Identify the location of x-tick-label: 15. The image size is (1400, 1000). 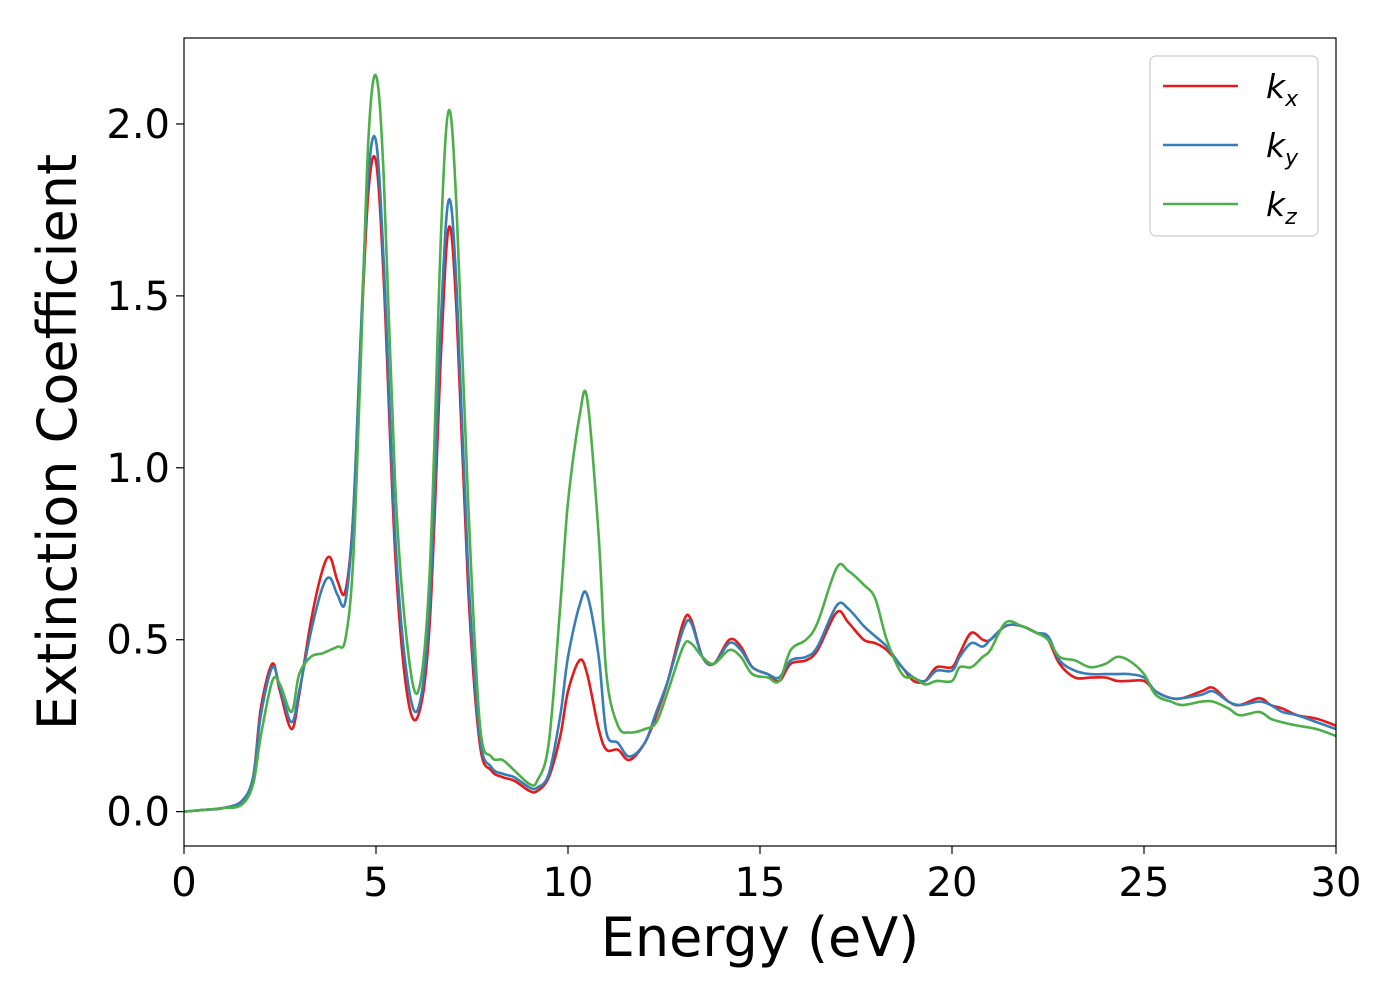
(760, 883).